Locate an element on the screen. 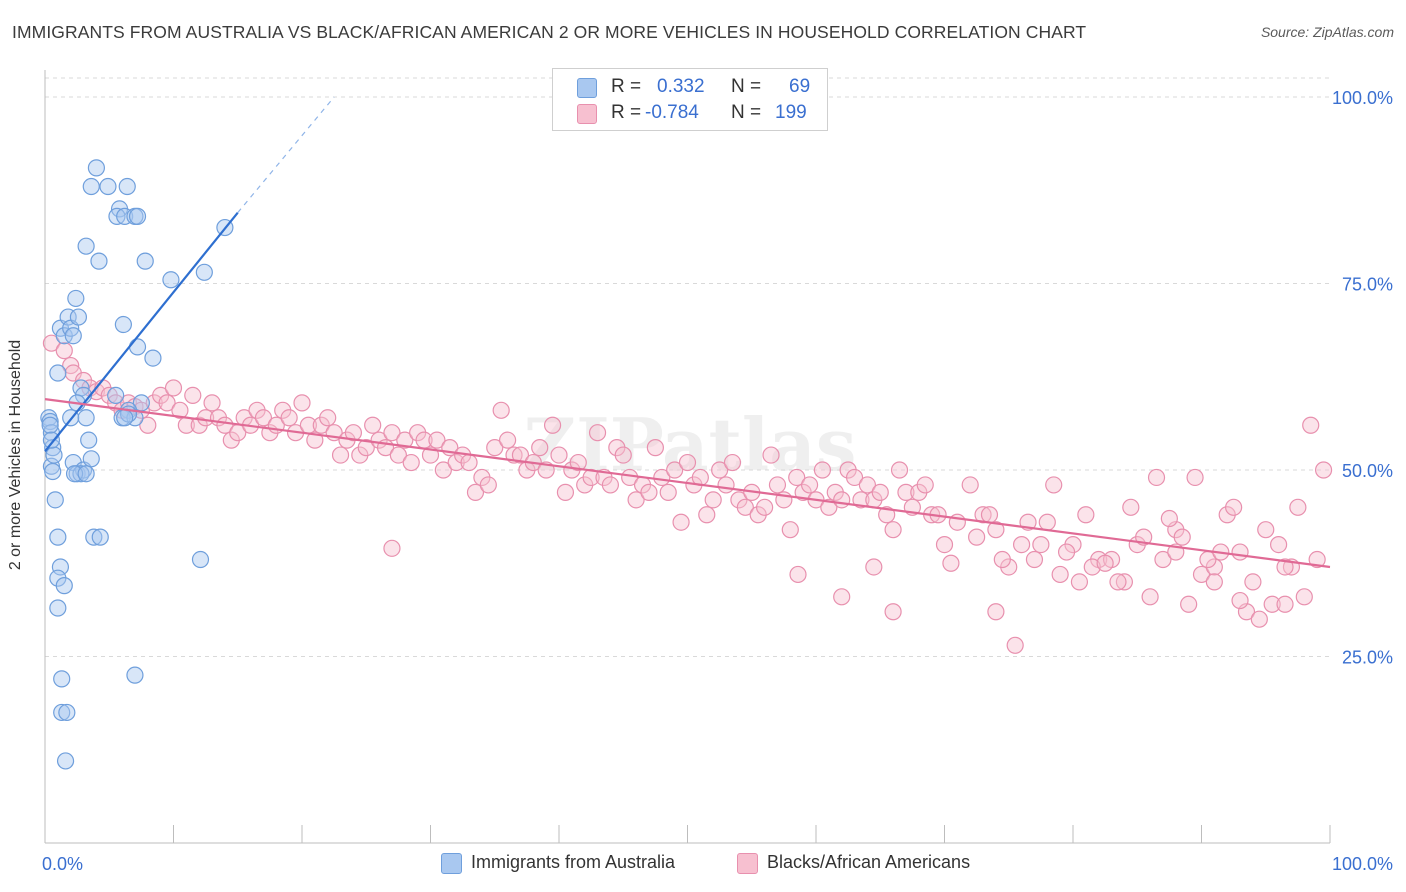 The width and height of the screenshot is (1406, 892). legend-swatch-blue is located at coordinates (587, 88).